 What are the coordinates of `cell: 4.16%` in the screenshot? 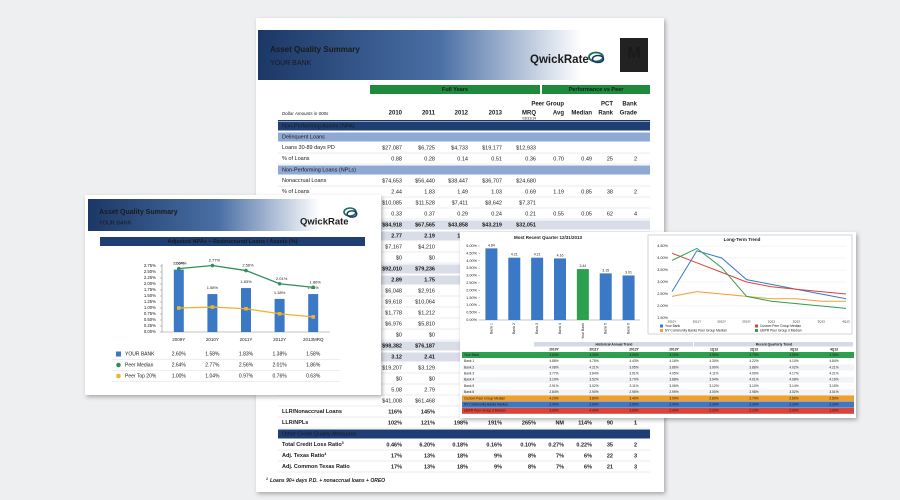 It's located at (833, 380).